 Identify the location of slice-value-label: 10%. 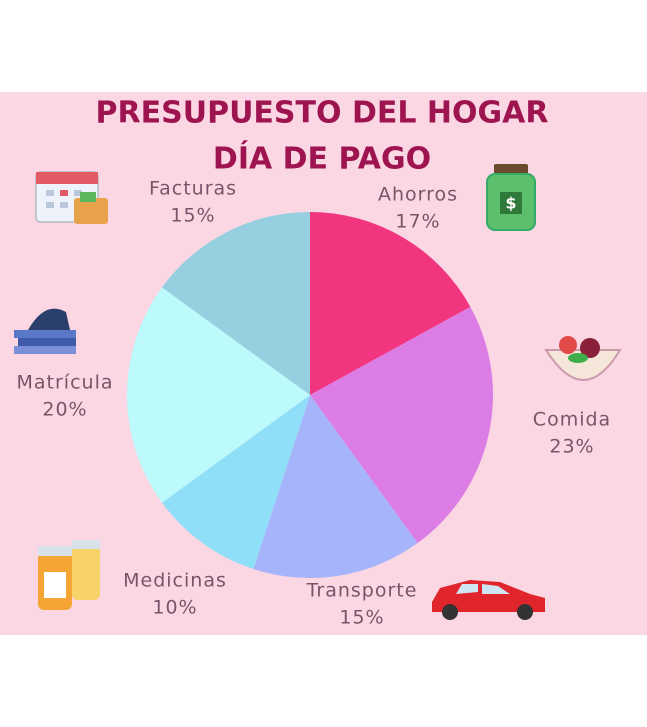
(174, 608).